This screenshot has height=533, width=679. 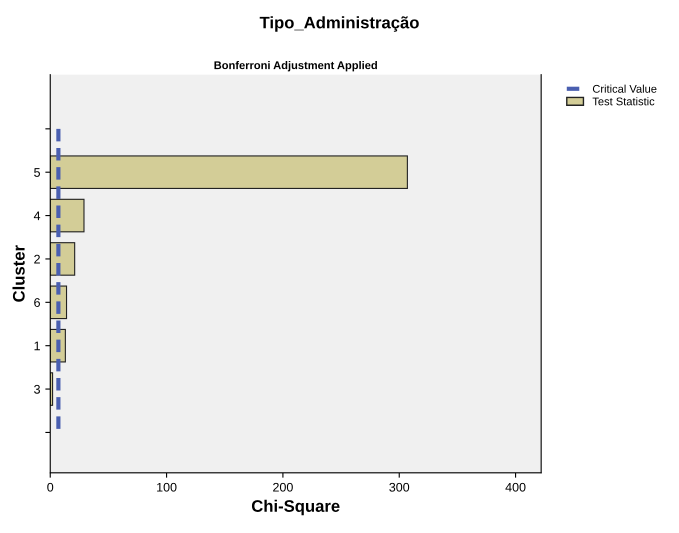 I want to click on legend-label: Test Statistic, so click(x=623, y=101).